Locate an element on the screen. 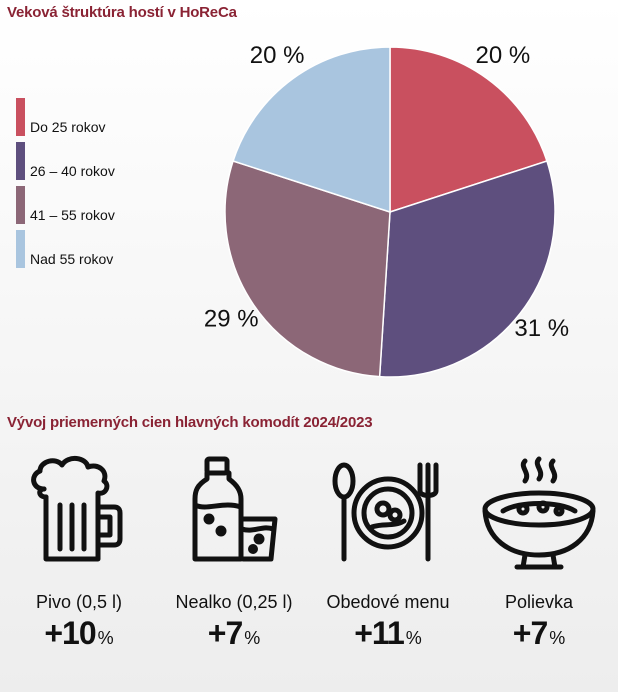 The width and height of the screenshot is (618, 692). change-value: +11 is located at coordinates (379, 633).